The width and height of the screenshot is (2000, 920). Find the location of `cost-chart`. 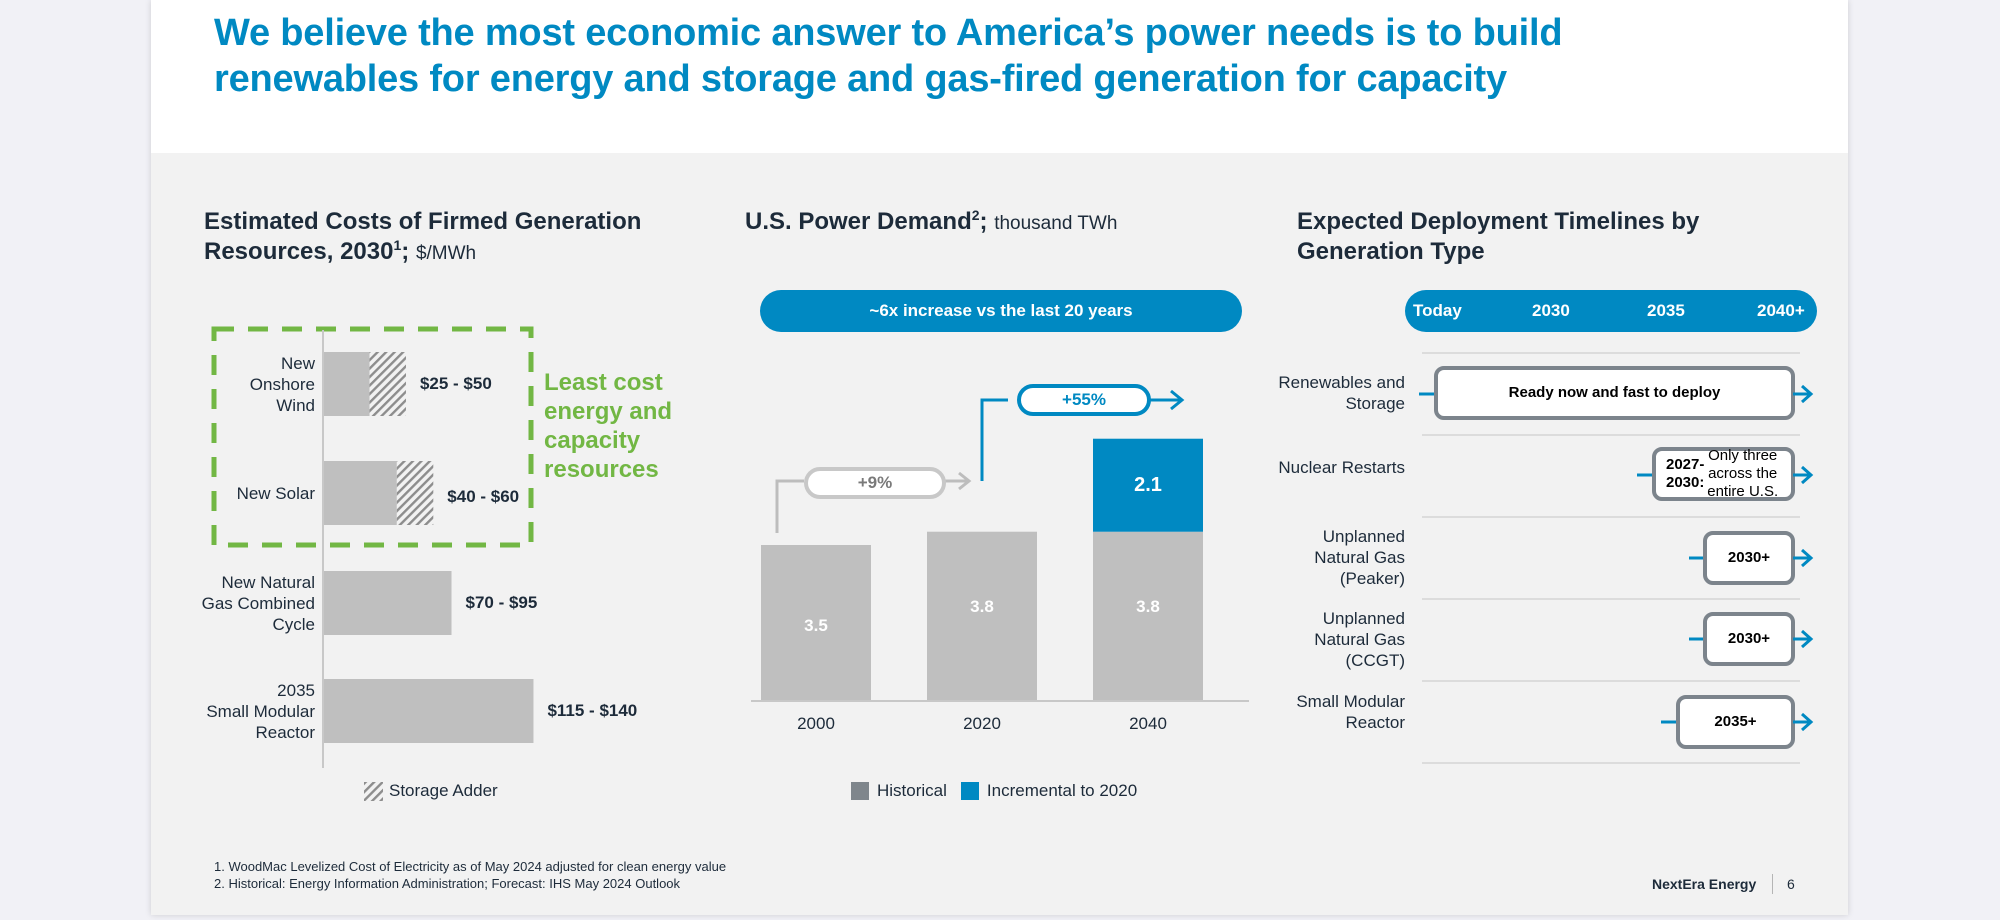

cost-chart is located at coordinates (372, 547).